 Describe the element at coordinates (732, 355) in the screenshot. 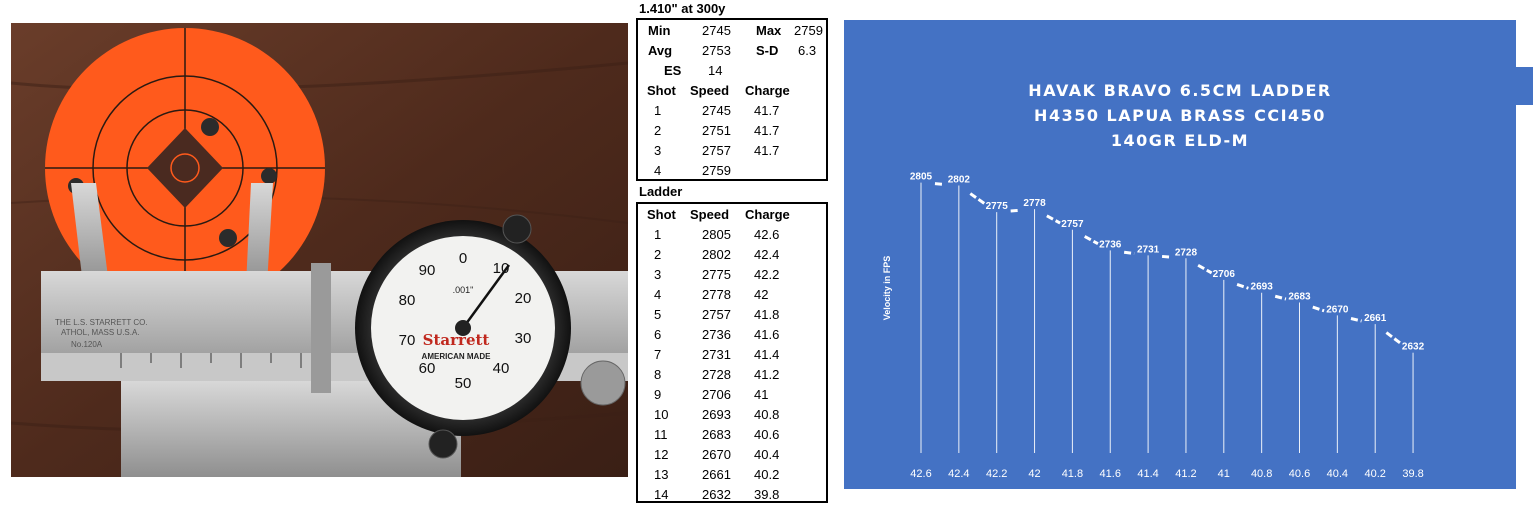

I see `table-row: 7 2731 41.4` at that location.